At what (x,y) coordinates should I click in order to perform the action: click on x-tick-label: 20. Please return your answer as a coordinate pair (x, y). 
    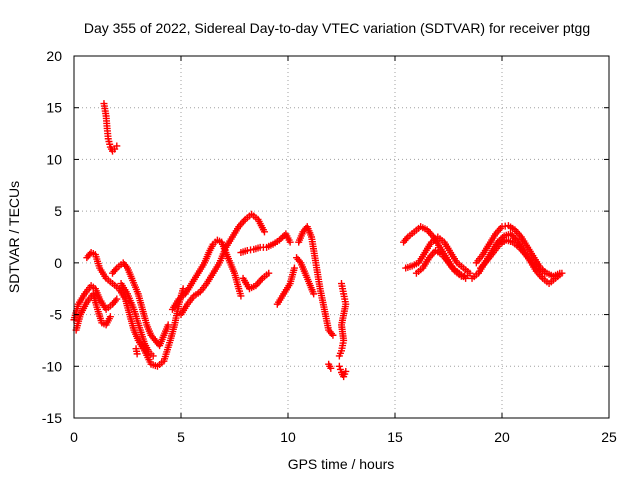
    Looking at the image, I should click on (502, 437).